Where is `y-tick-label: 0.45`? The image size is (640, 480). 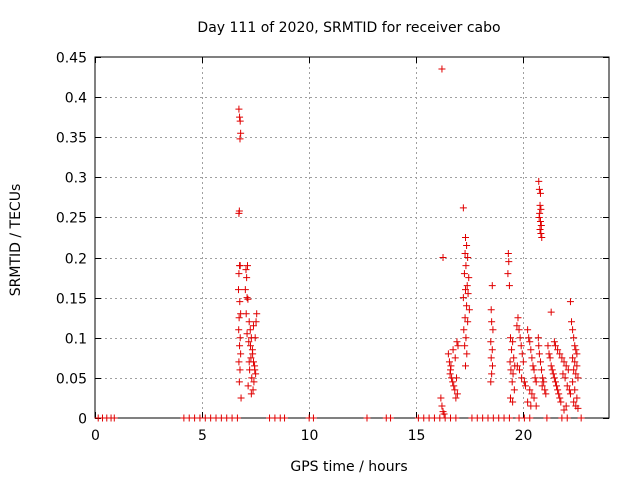
y-tick-label: 0.45 is located at coordinates (71, 59).